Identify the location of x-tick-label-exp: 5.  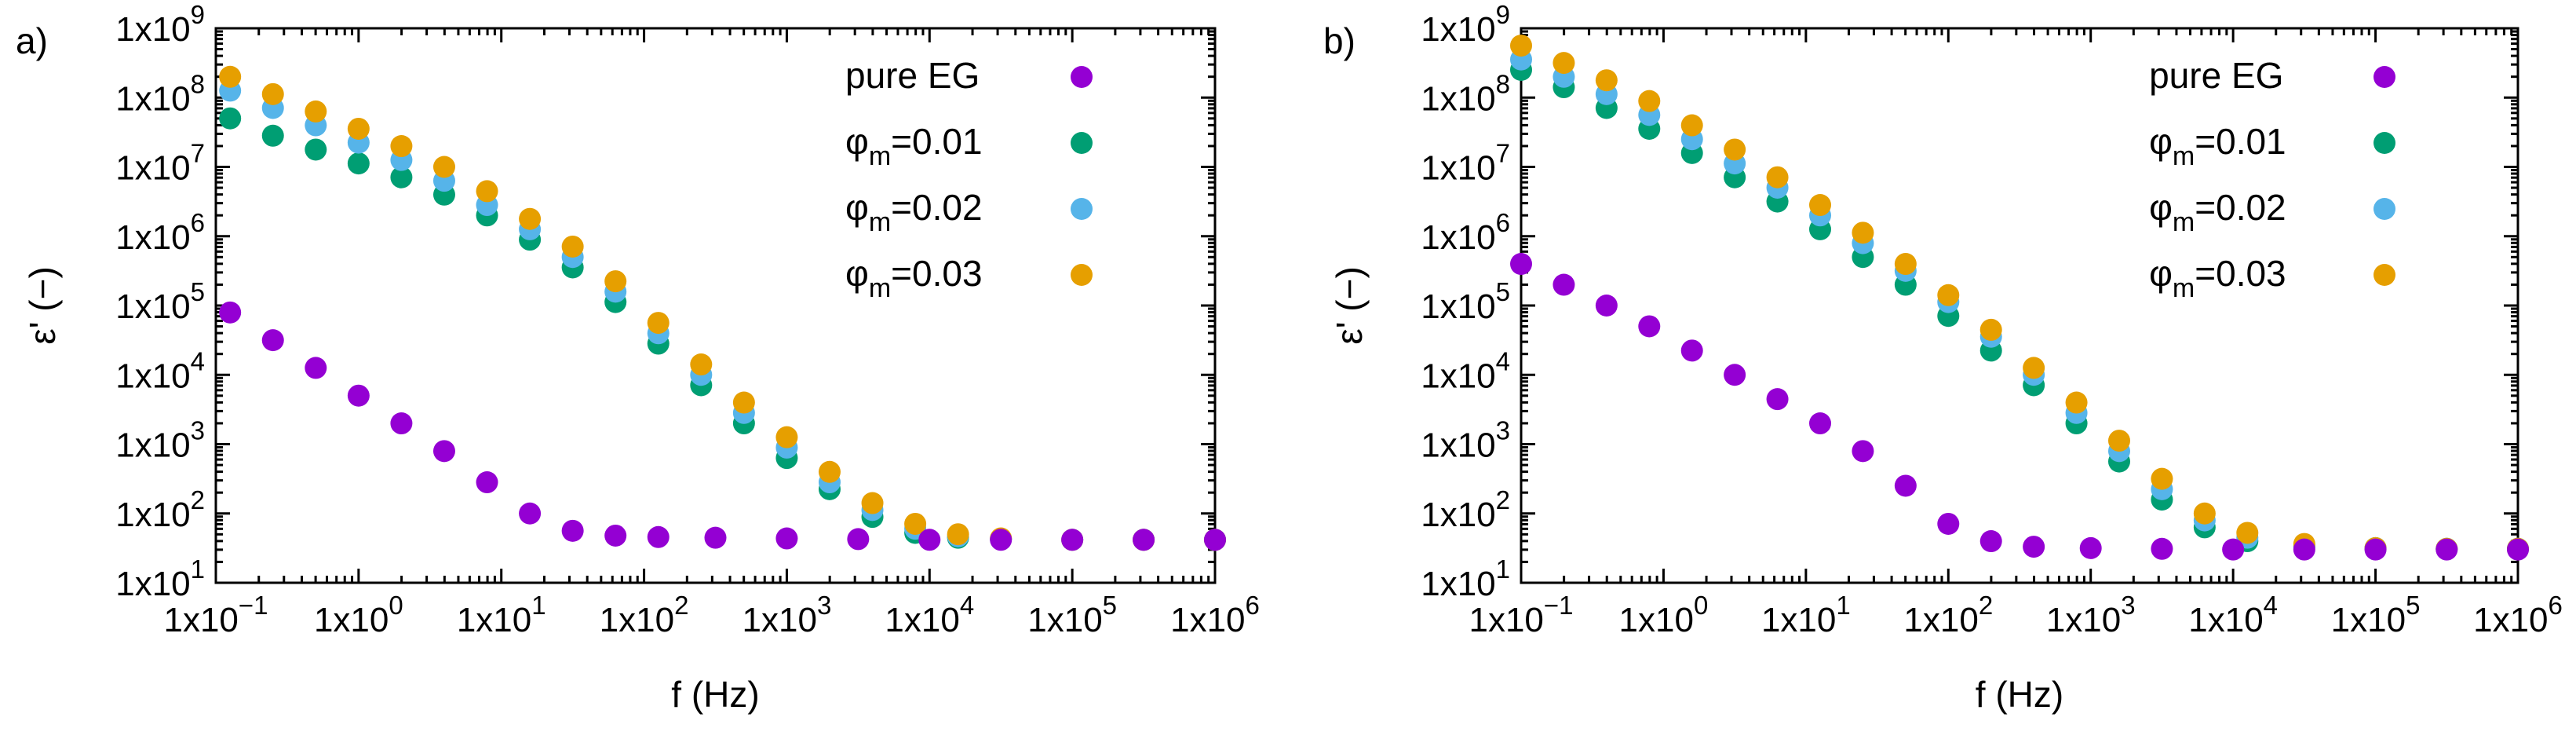
(2413, 605).